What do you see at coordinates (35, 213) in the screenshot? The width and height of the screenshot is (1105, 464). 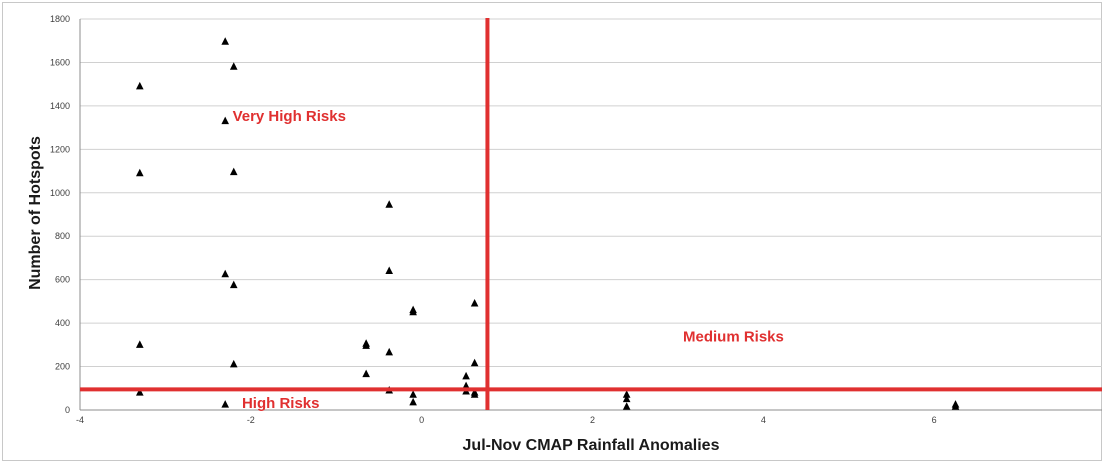 I see `y-axis-title: Number of Hotspots` at bounding box center [35, 213].